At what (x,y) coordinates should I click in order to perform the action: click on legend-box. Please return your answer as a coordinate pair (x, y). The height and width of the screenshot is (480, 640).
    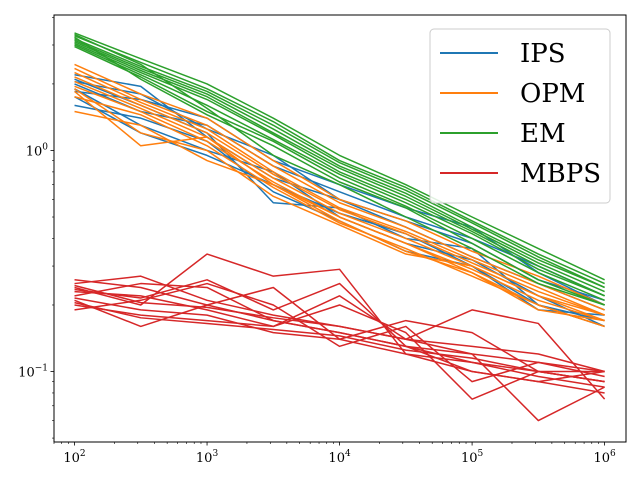
    Looking at the image, I should click on (520, 116).